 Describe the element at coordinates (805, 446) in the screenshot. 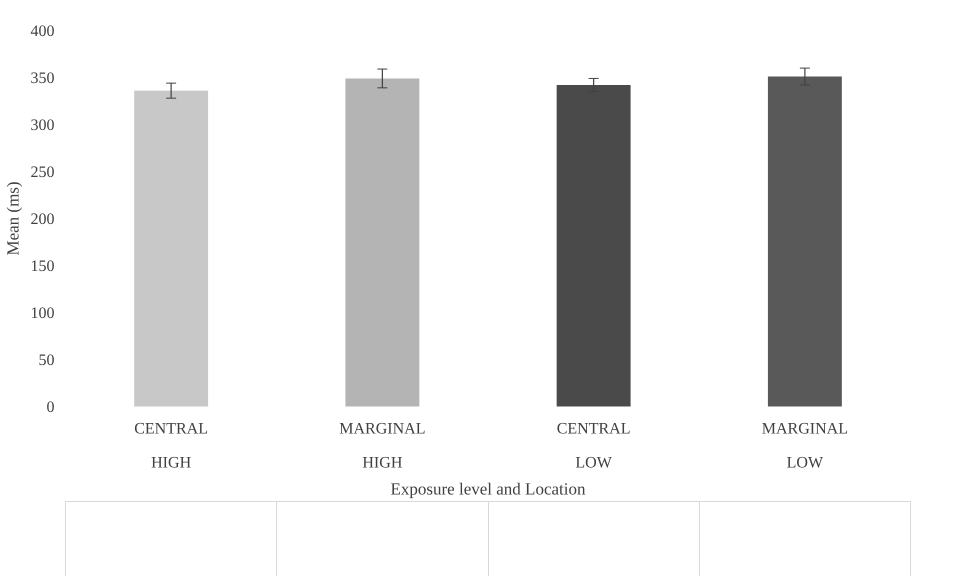

I see `x-tick-label: MARGINAL LOW` at that location.